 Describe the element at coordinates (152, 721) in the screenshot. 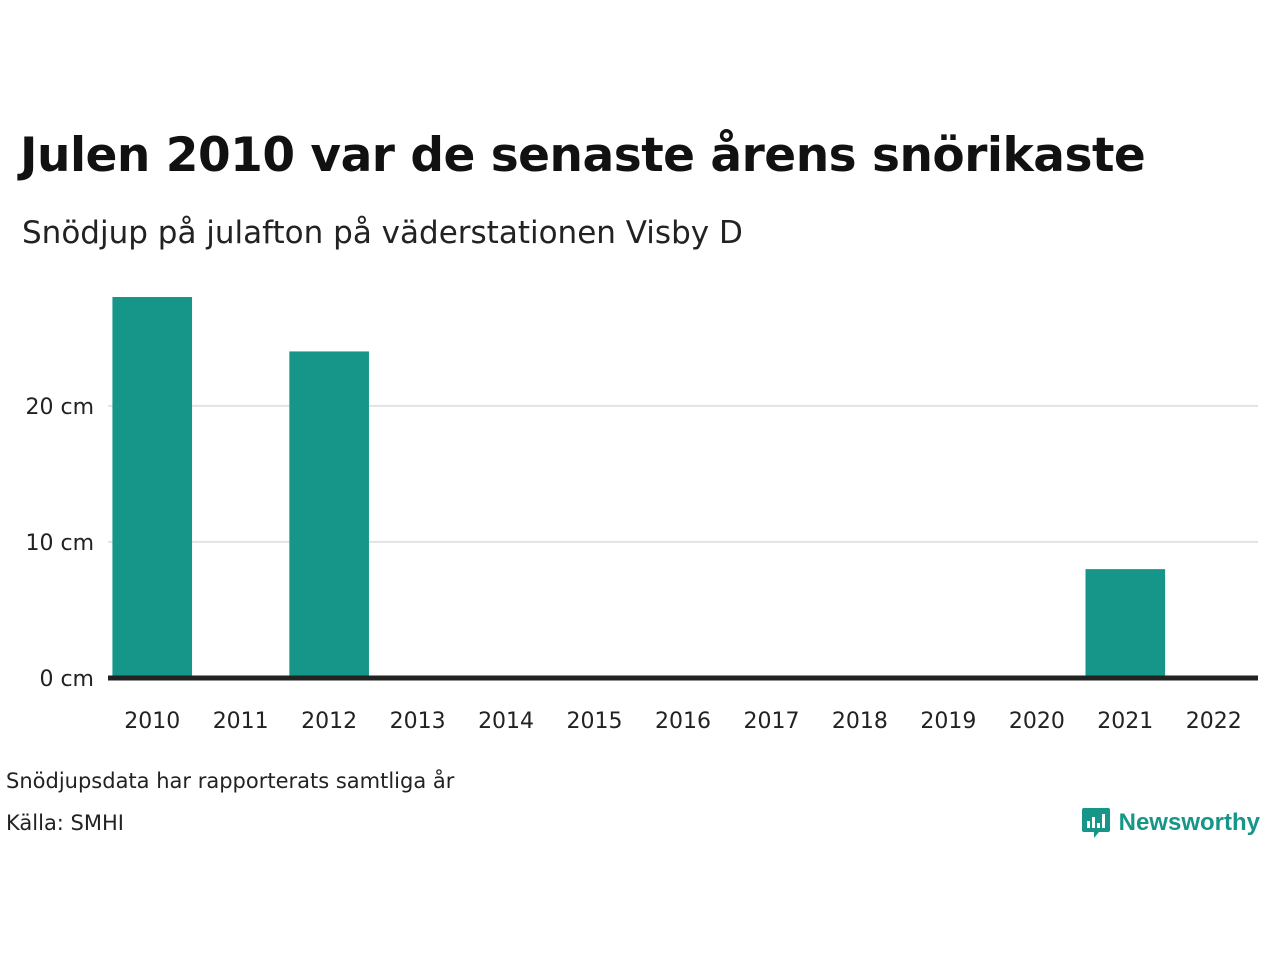

I see `x-tick-label: 2010` at that location.